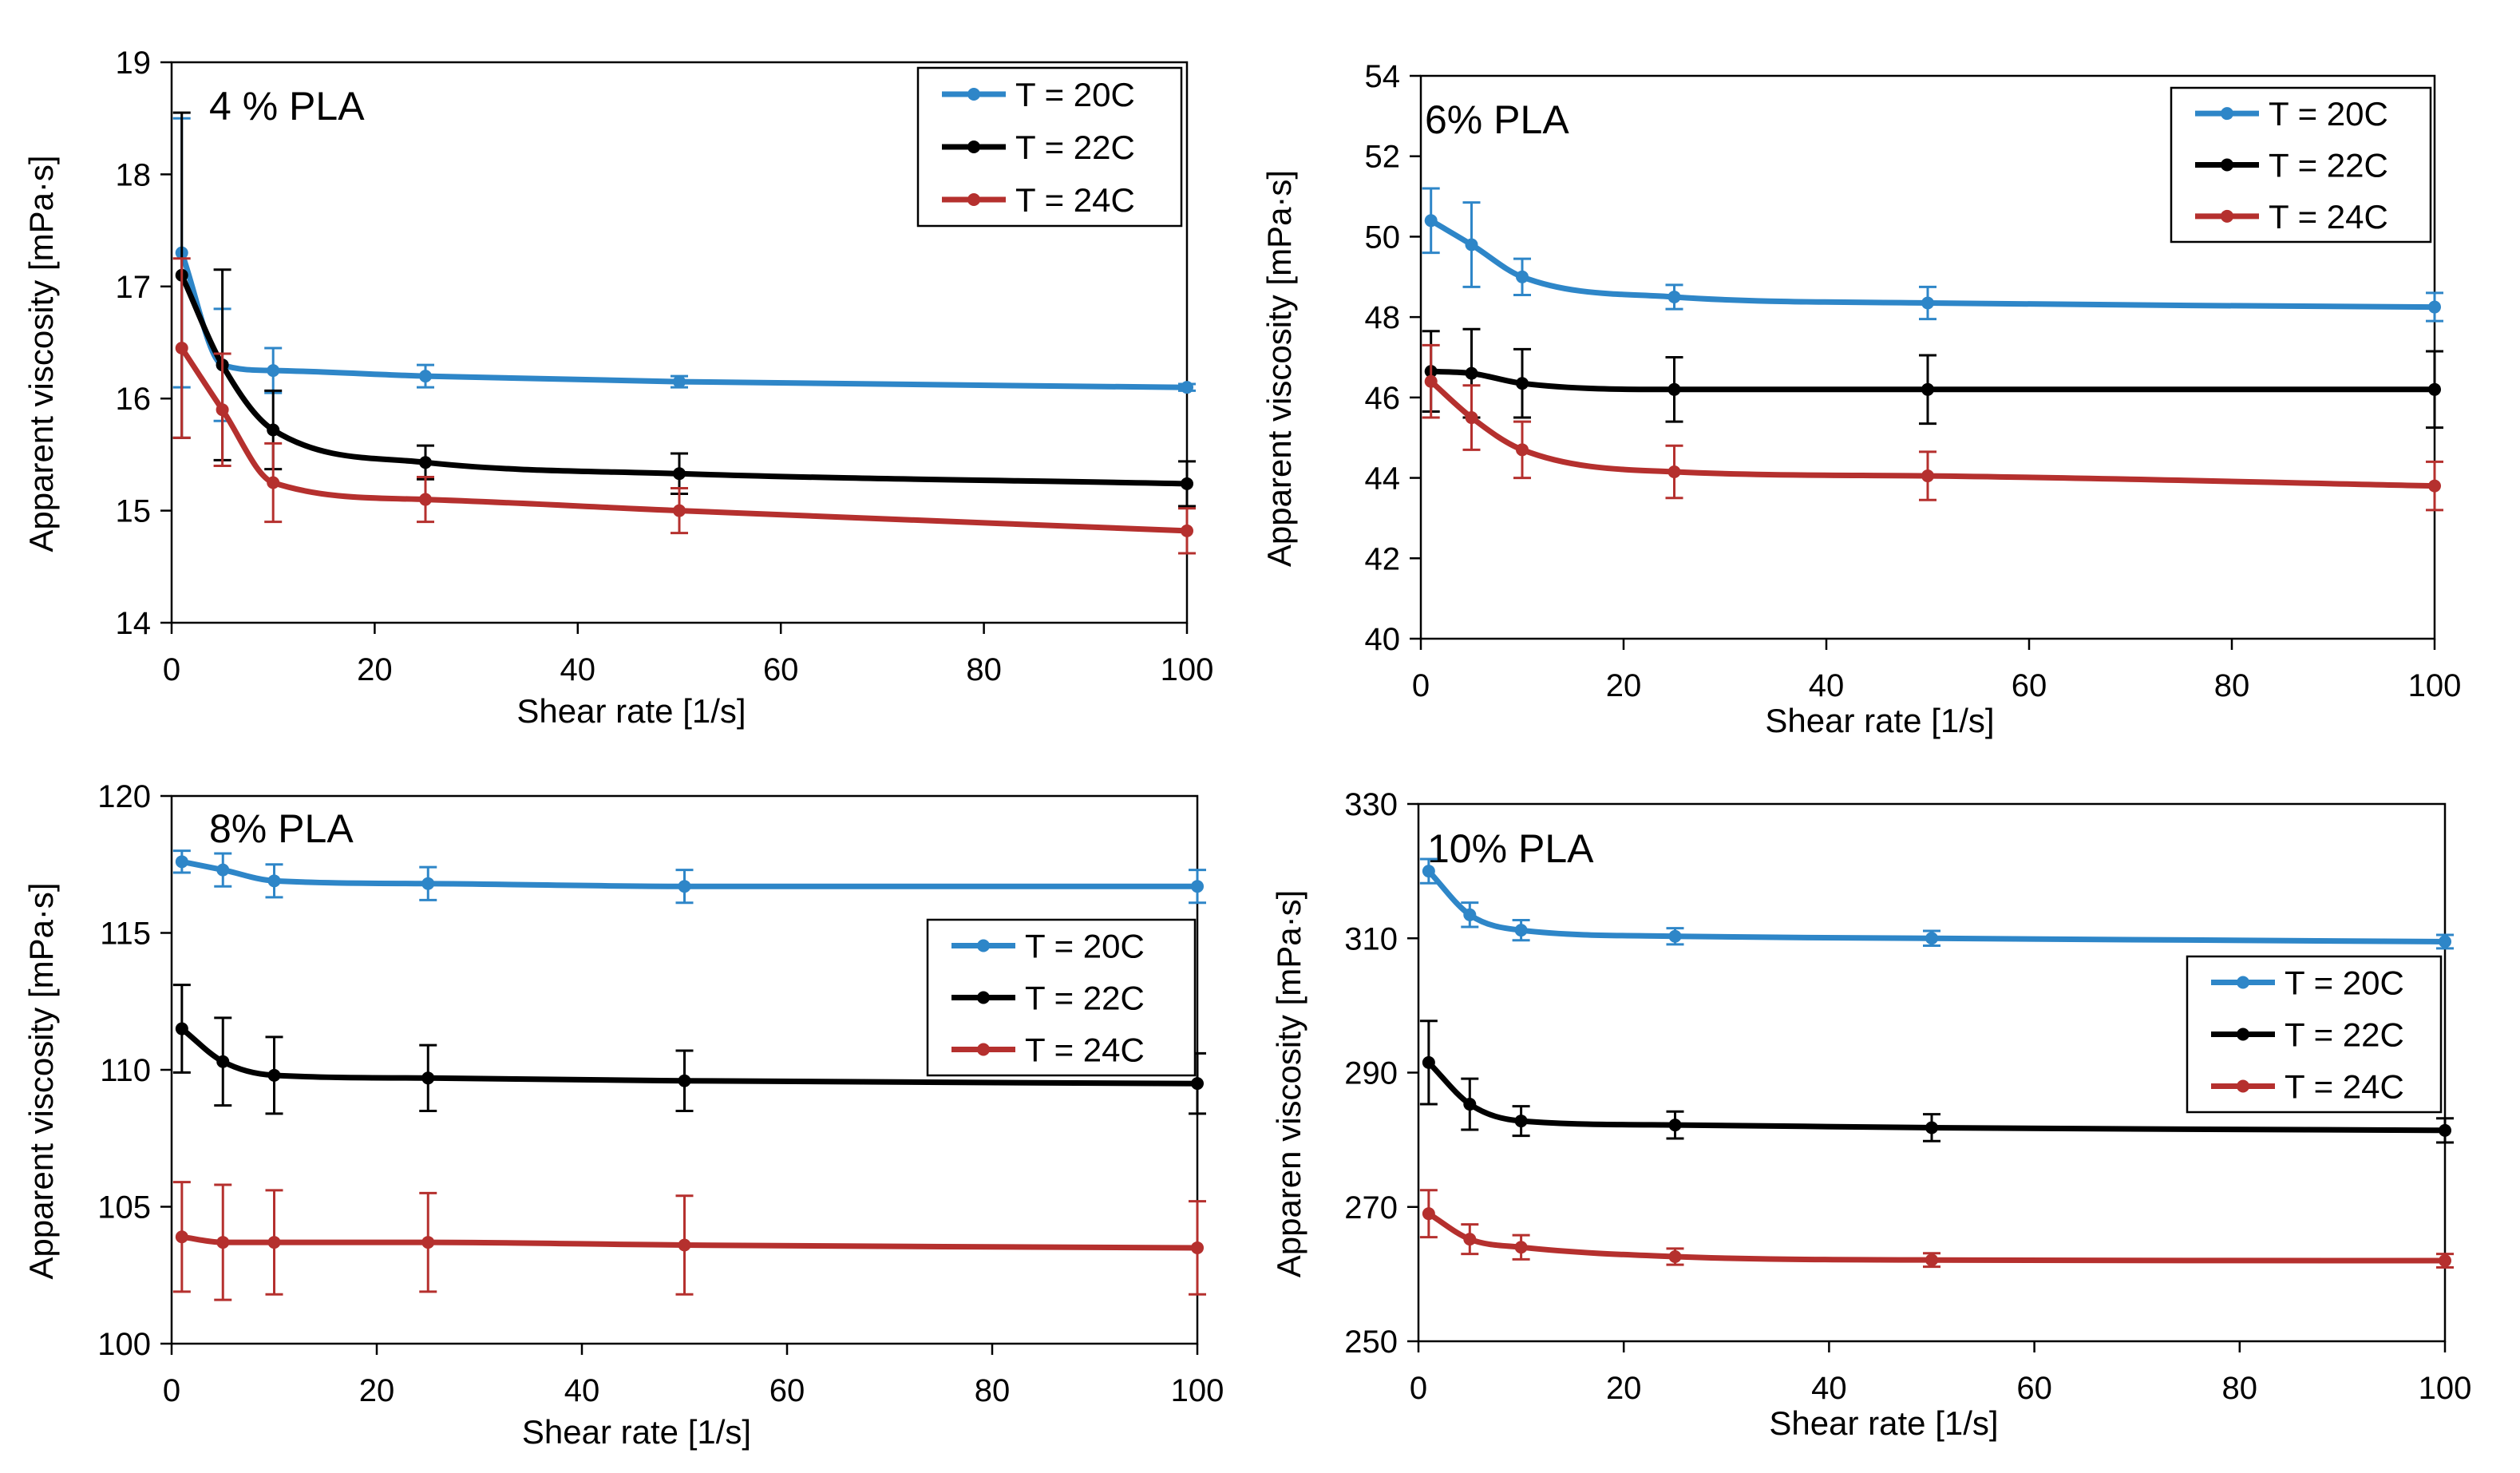 The image size is (2520, 1473). Describe the element at coordinates (1371, 1342) in the screenshot. I see `y-tick-label: 250` at that location.